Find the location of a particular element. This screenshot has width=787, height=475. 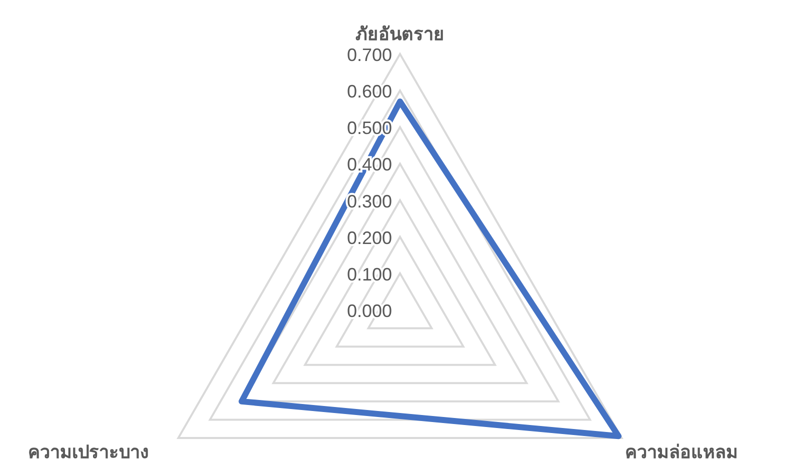

y-tick-label: 0.100 is located at coordinates (369, 274).